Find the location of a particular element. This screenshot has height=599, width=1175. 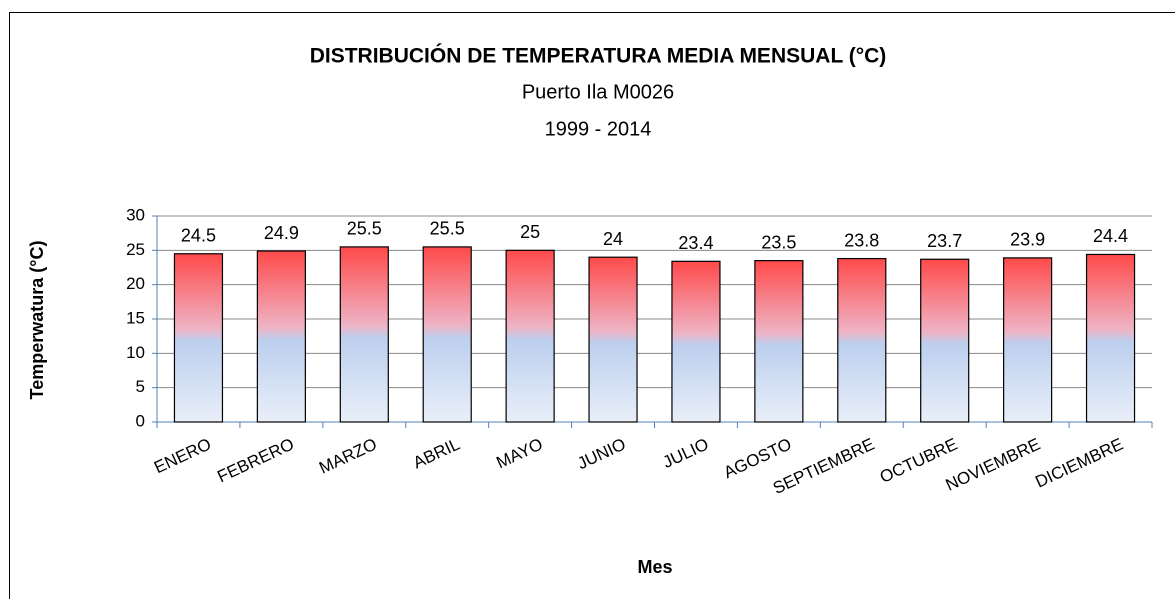

y-tick-label: 20 is located at coordinates (135, 283).